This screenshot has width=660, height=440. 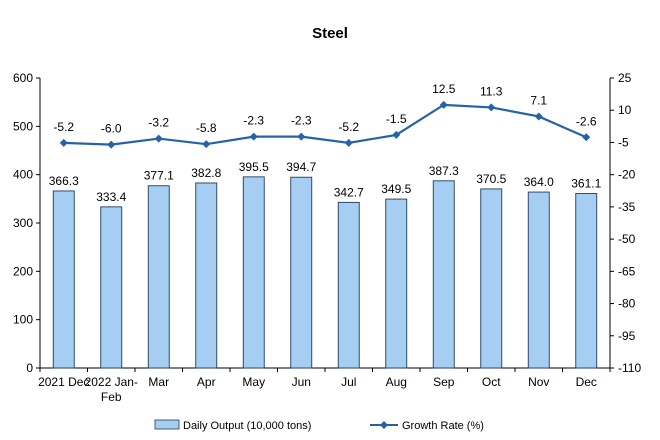 What do you see at coordinates (396, 189) in the screenshot?
I see `bar-data-label: 349.5` at bounding box center [396, 189].